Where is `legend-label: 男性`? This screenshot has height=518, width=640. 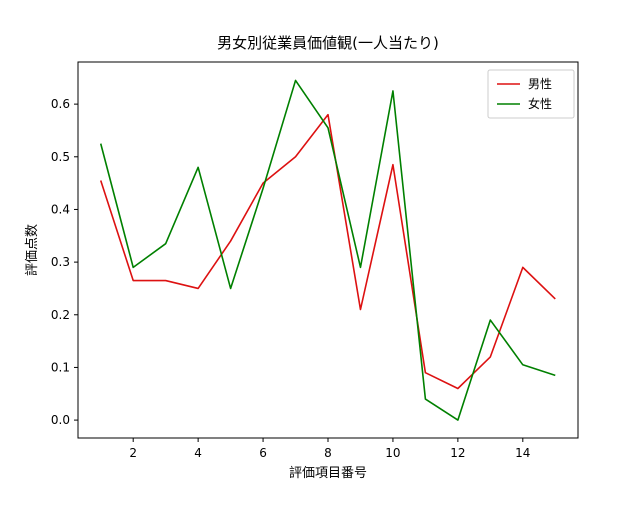
legend-label: 男性 is located at coordinates (540, 84).